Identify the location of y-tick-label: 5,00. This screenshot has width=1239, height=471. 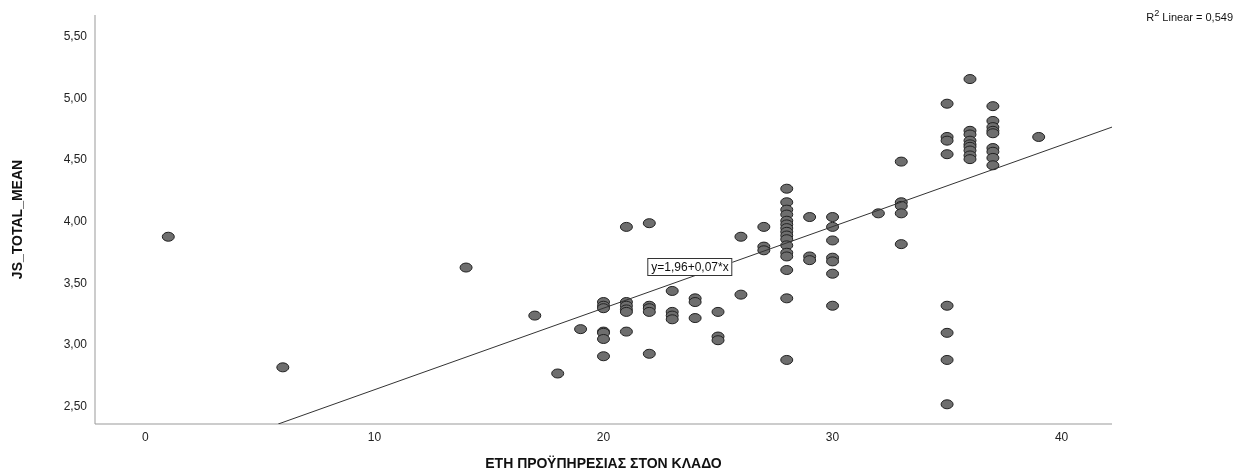
(75, 97).